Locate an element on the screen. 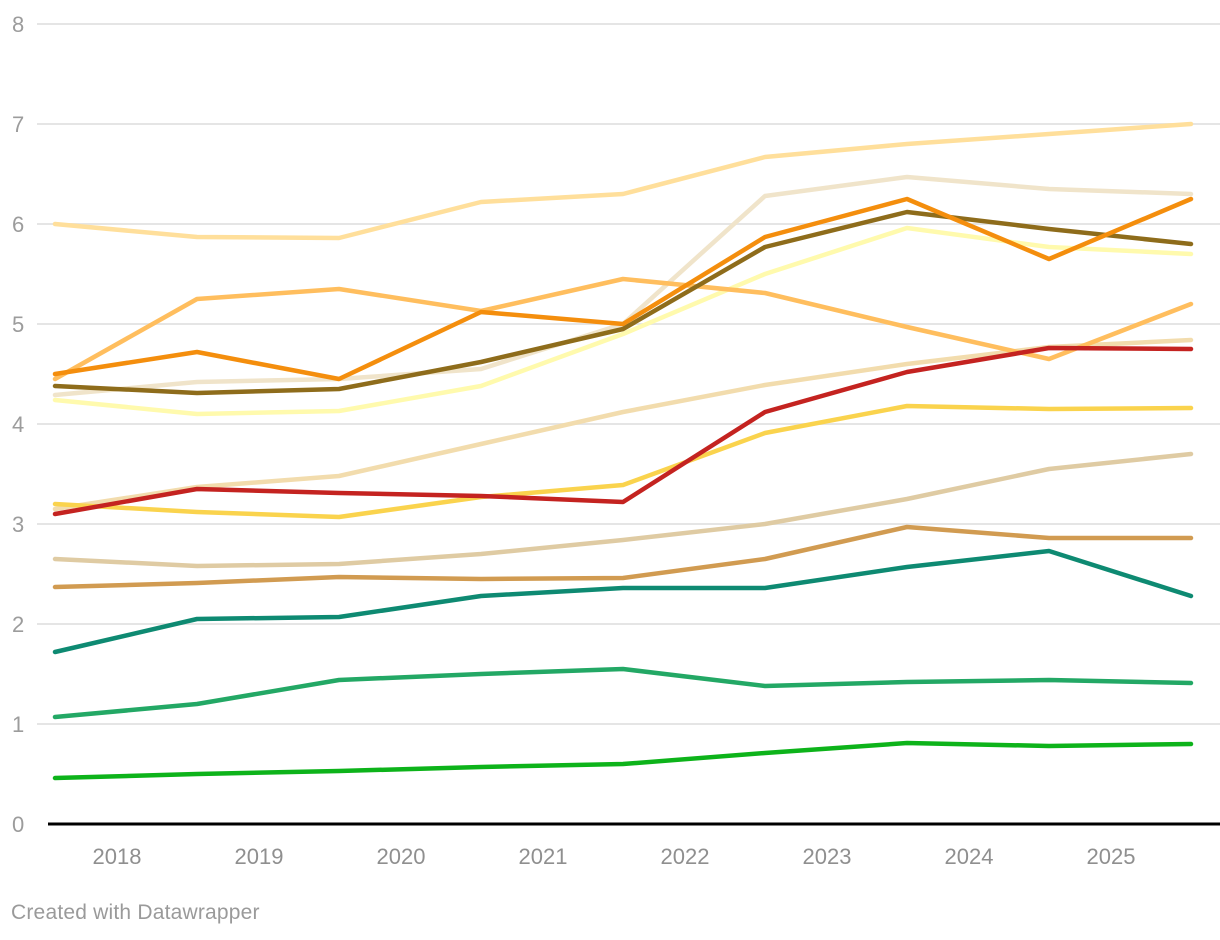 This screenshot has height=940, width=1220. y-axis-label-3: 3 is located at coordinates (18, 524).